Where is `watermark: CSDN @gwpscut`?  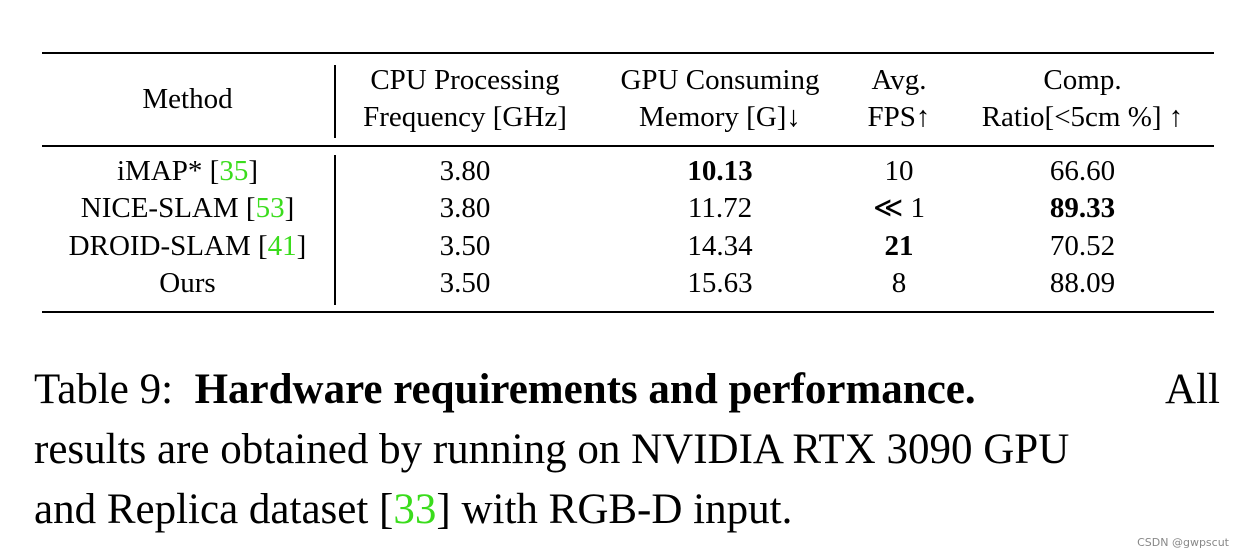 watermark: CSDN @gwpscut is located at coordinates (1183, 542).